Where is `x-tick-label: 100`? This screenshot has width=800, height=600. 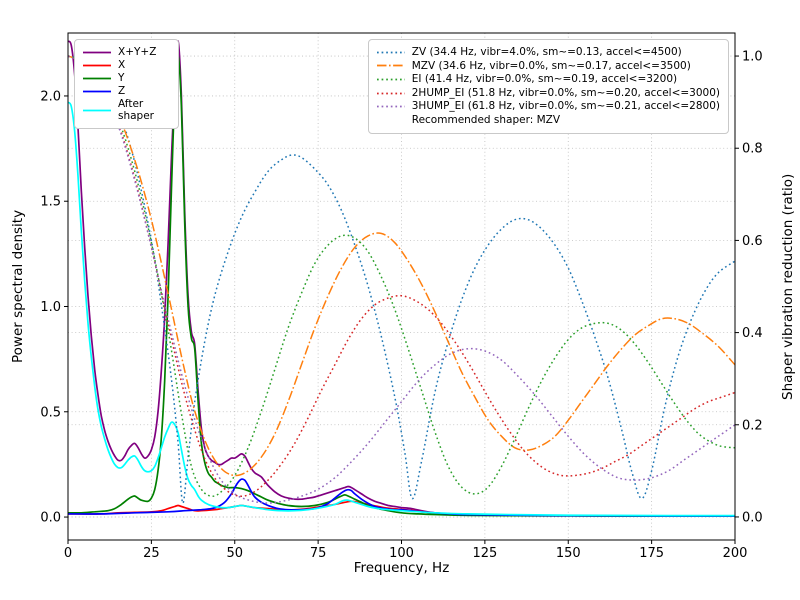
x-tick-label: 100 is located at coordinates (401, 553).